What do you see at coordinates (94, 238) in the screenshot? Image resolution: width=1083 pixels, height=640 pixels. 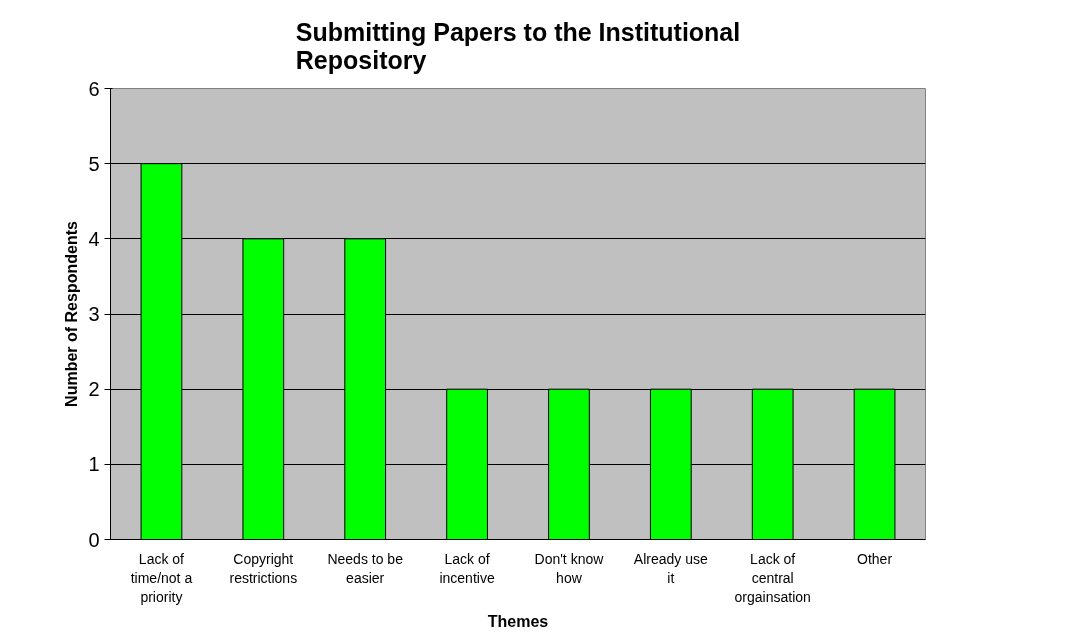 I see `y-tick-label: 4` at bounding box center [94, 238].